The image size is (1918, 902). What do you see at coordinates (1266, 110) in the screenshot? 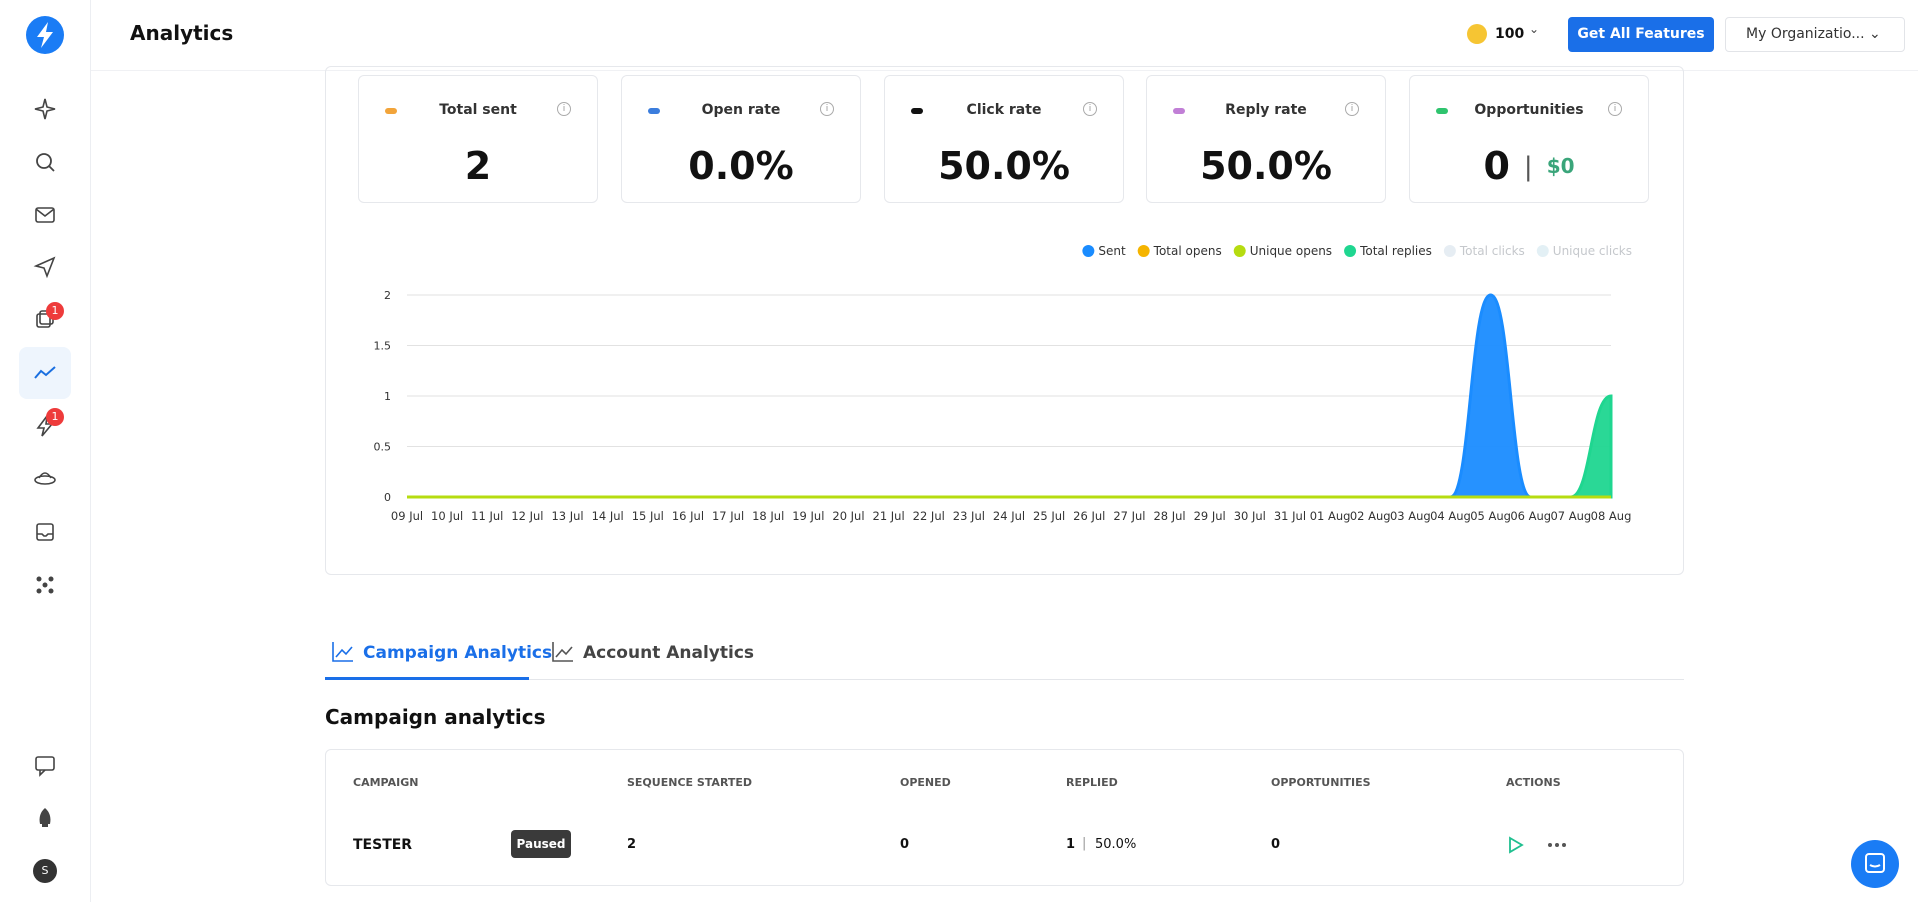
I see `stat-label: Reply rate` at bounding box center [1266, 110].